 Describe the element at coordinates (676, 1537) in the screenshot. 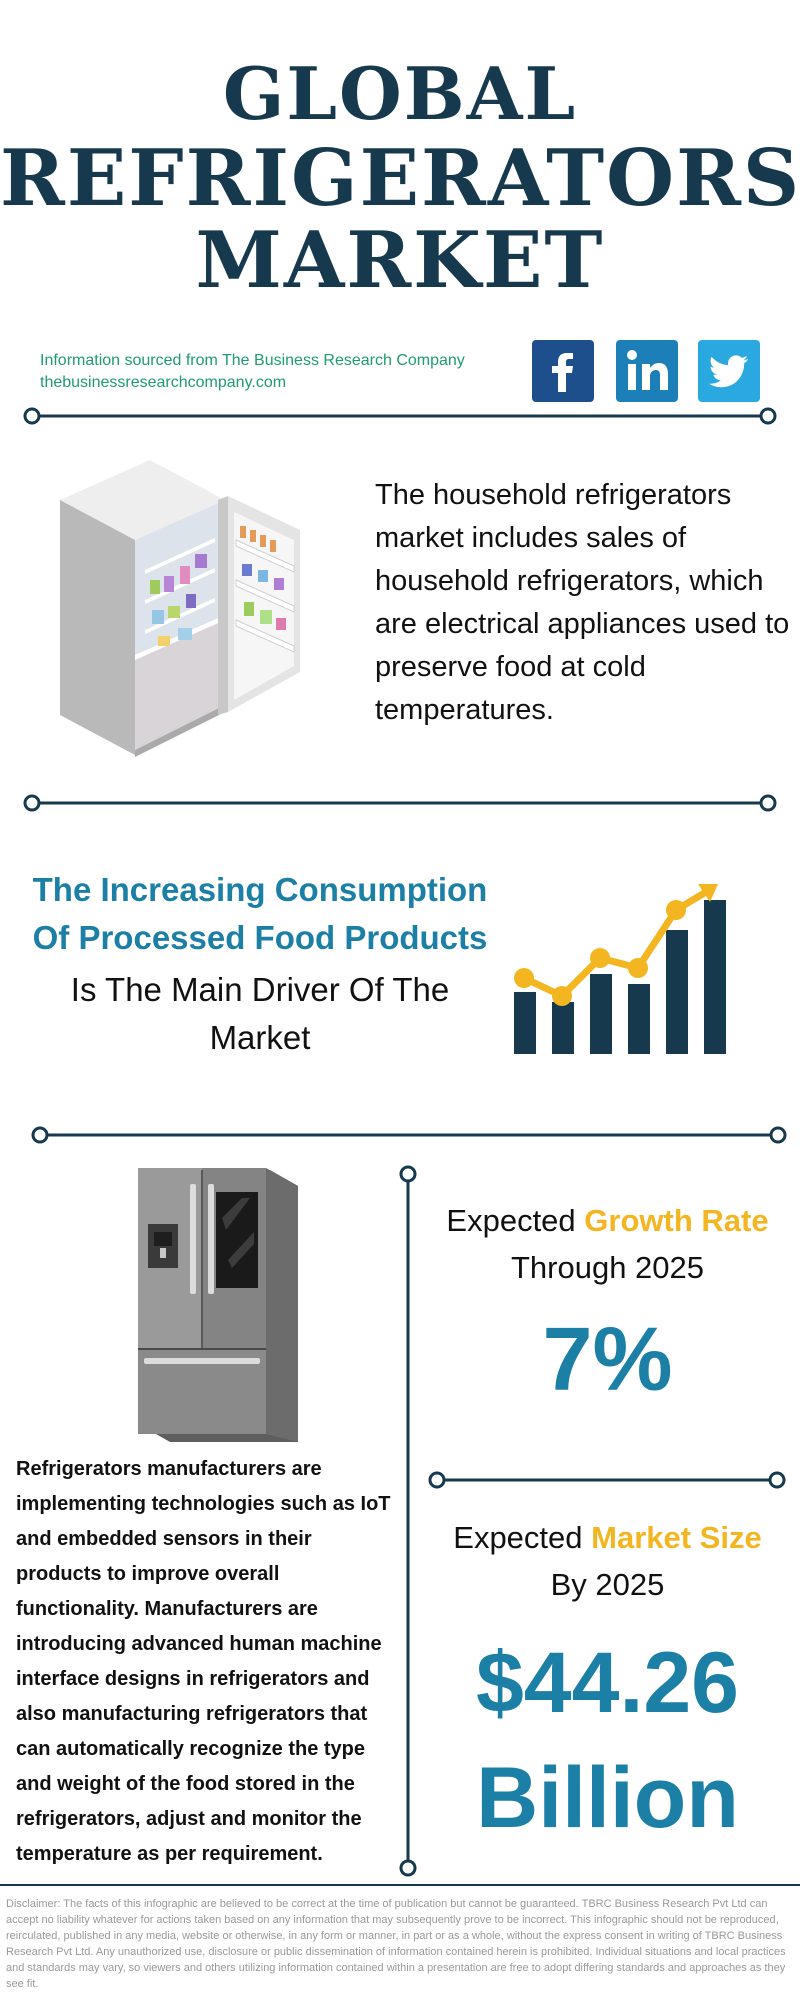

I see `size-highlight: Market Size` at that location.